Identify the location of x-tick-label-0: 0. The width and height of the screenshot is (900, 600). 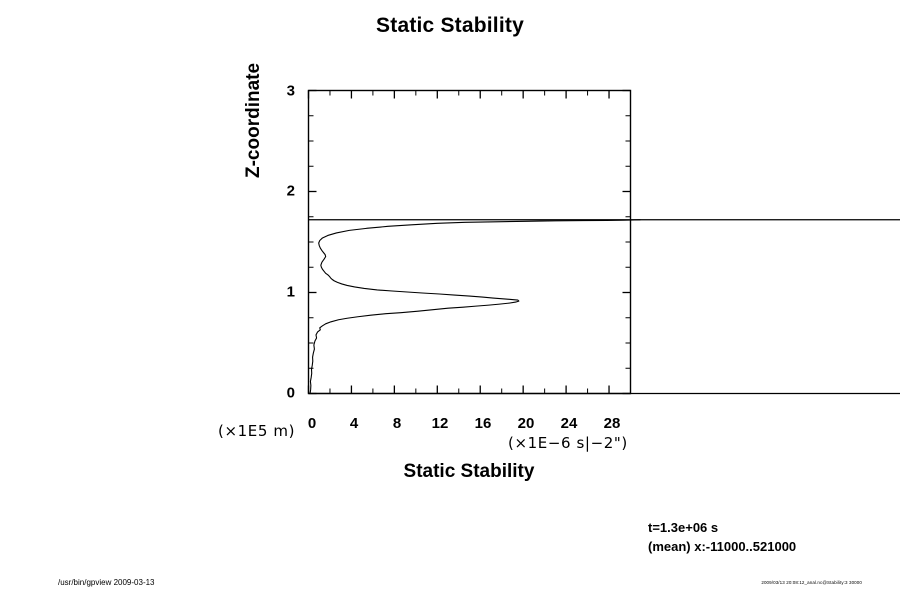
(312, 423).